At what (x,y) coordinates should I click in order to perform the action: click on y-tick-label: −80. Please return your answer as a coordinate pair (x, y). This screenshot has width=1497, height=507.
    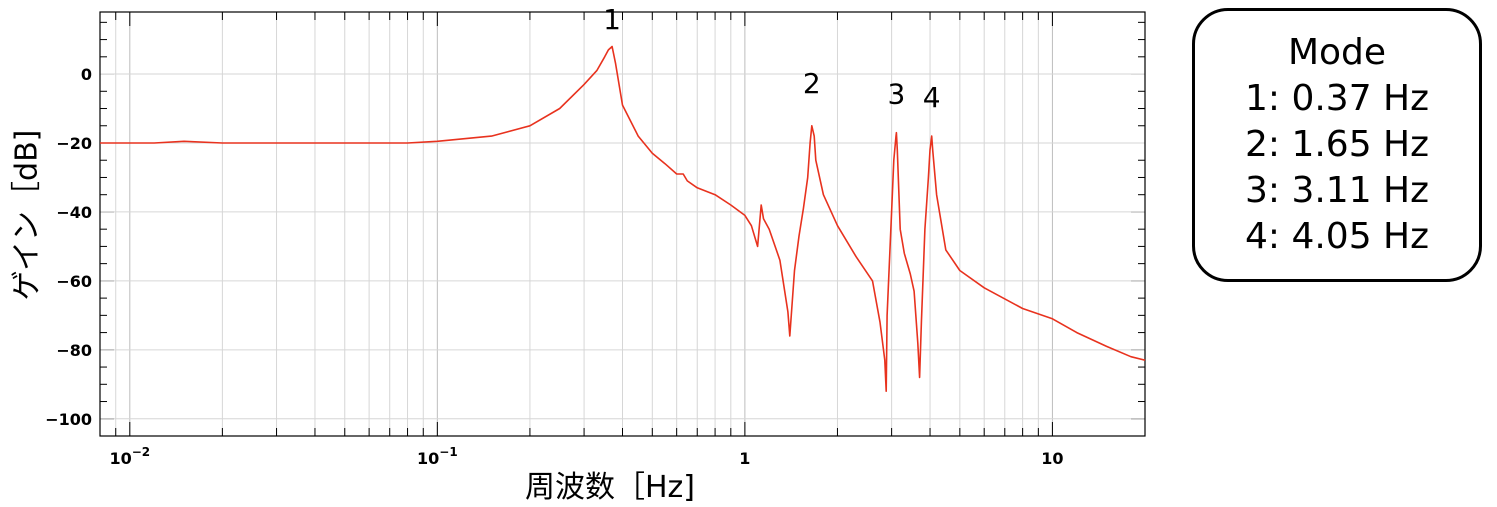
    Looking at the image, I should click on (74, 350).